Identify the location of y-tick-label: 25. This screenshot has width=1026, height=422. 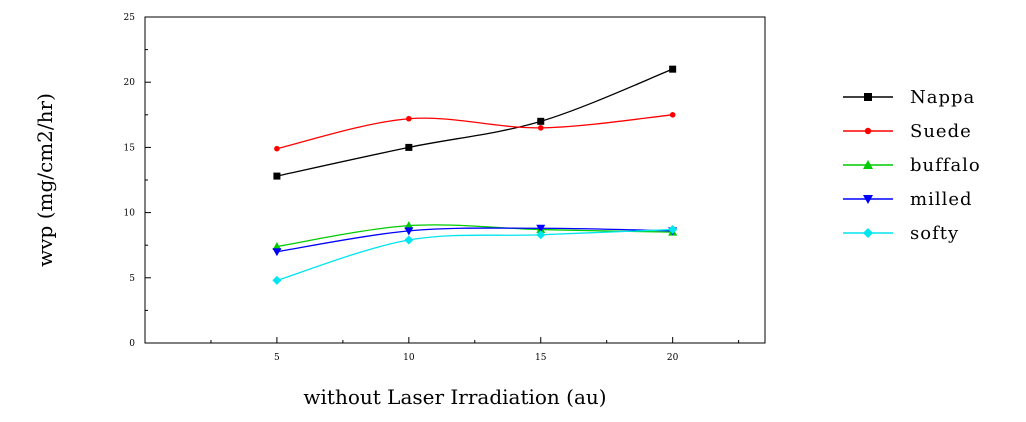
(130, 18).